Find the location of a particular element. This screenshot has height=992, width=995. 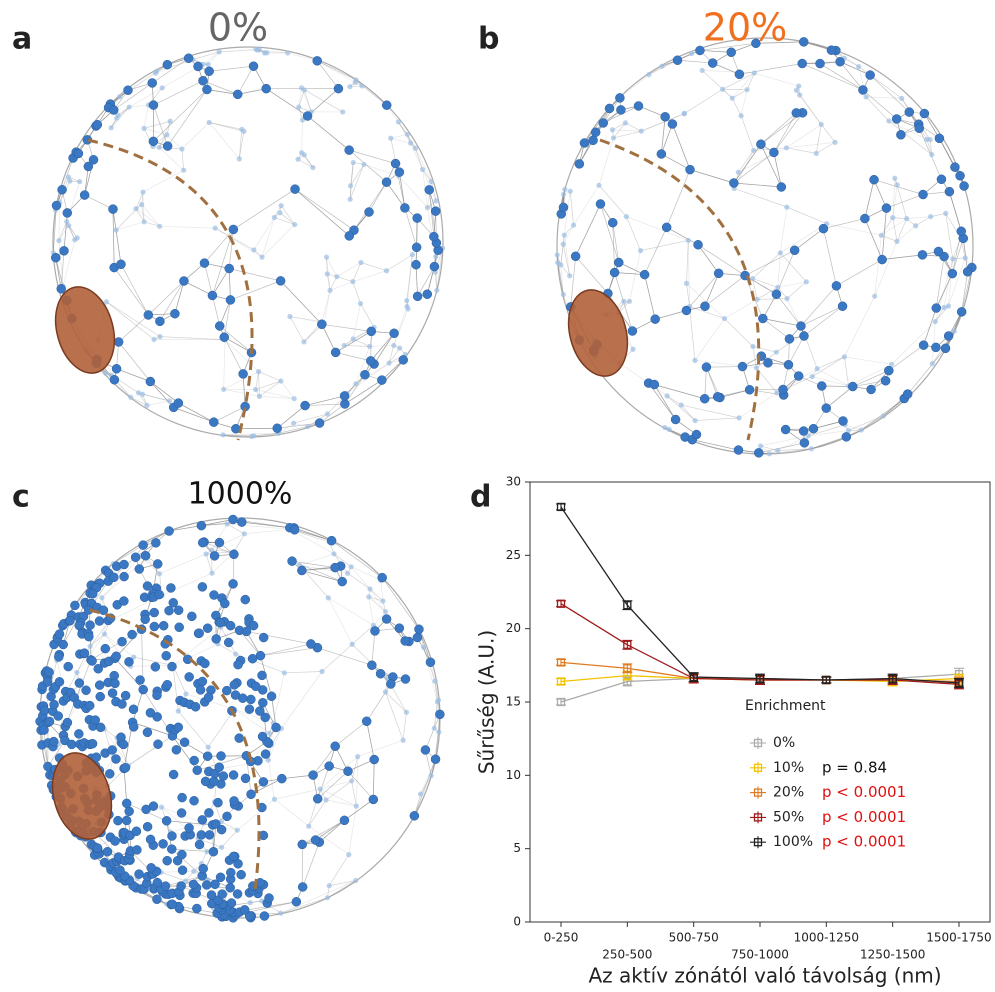

active-zone is located at coordinates (82, 796).